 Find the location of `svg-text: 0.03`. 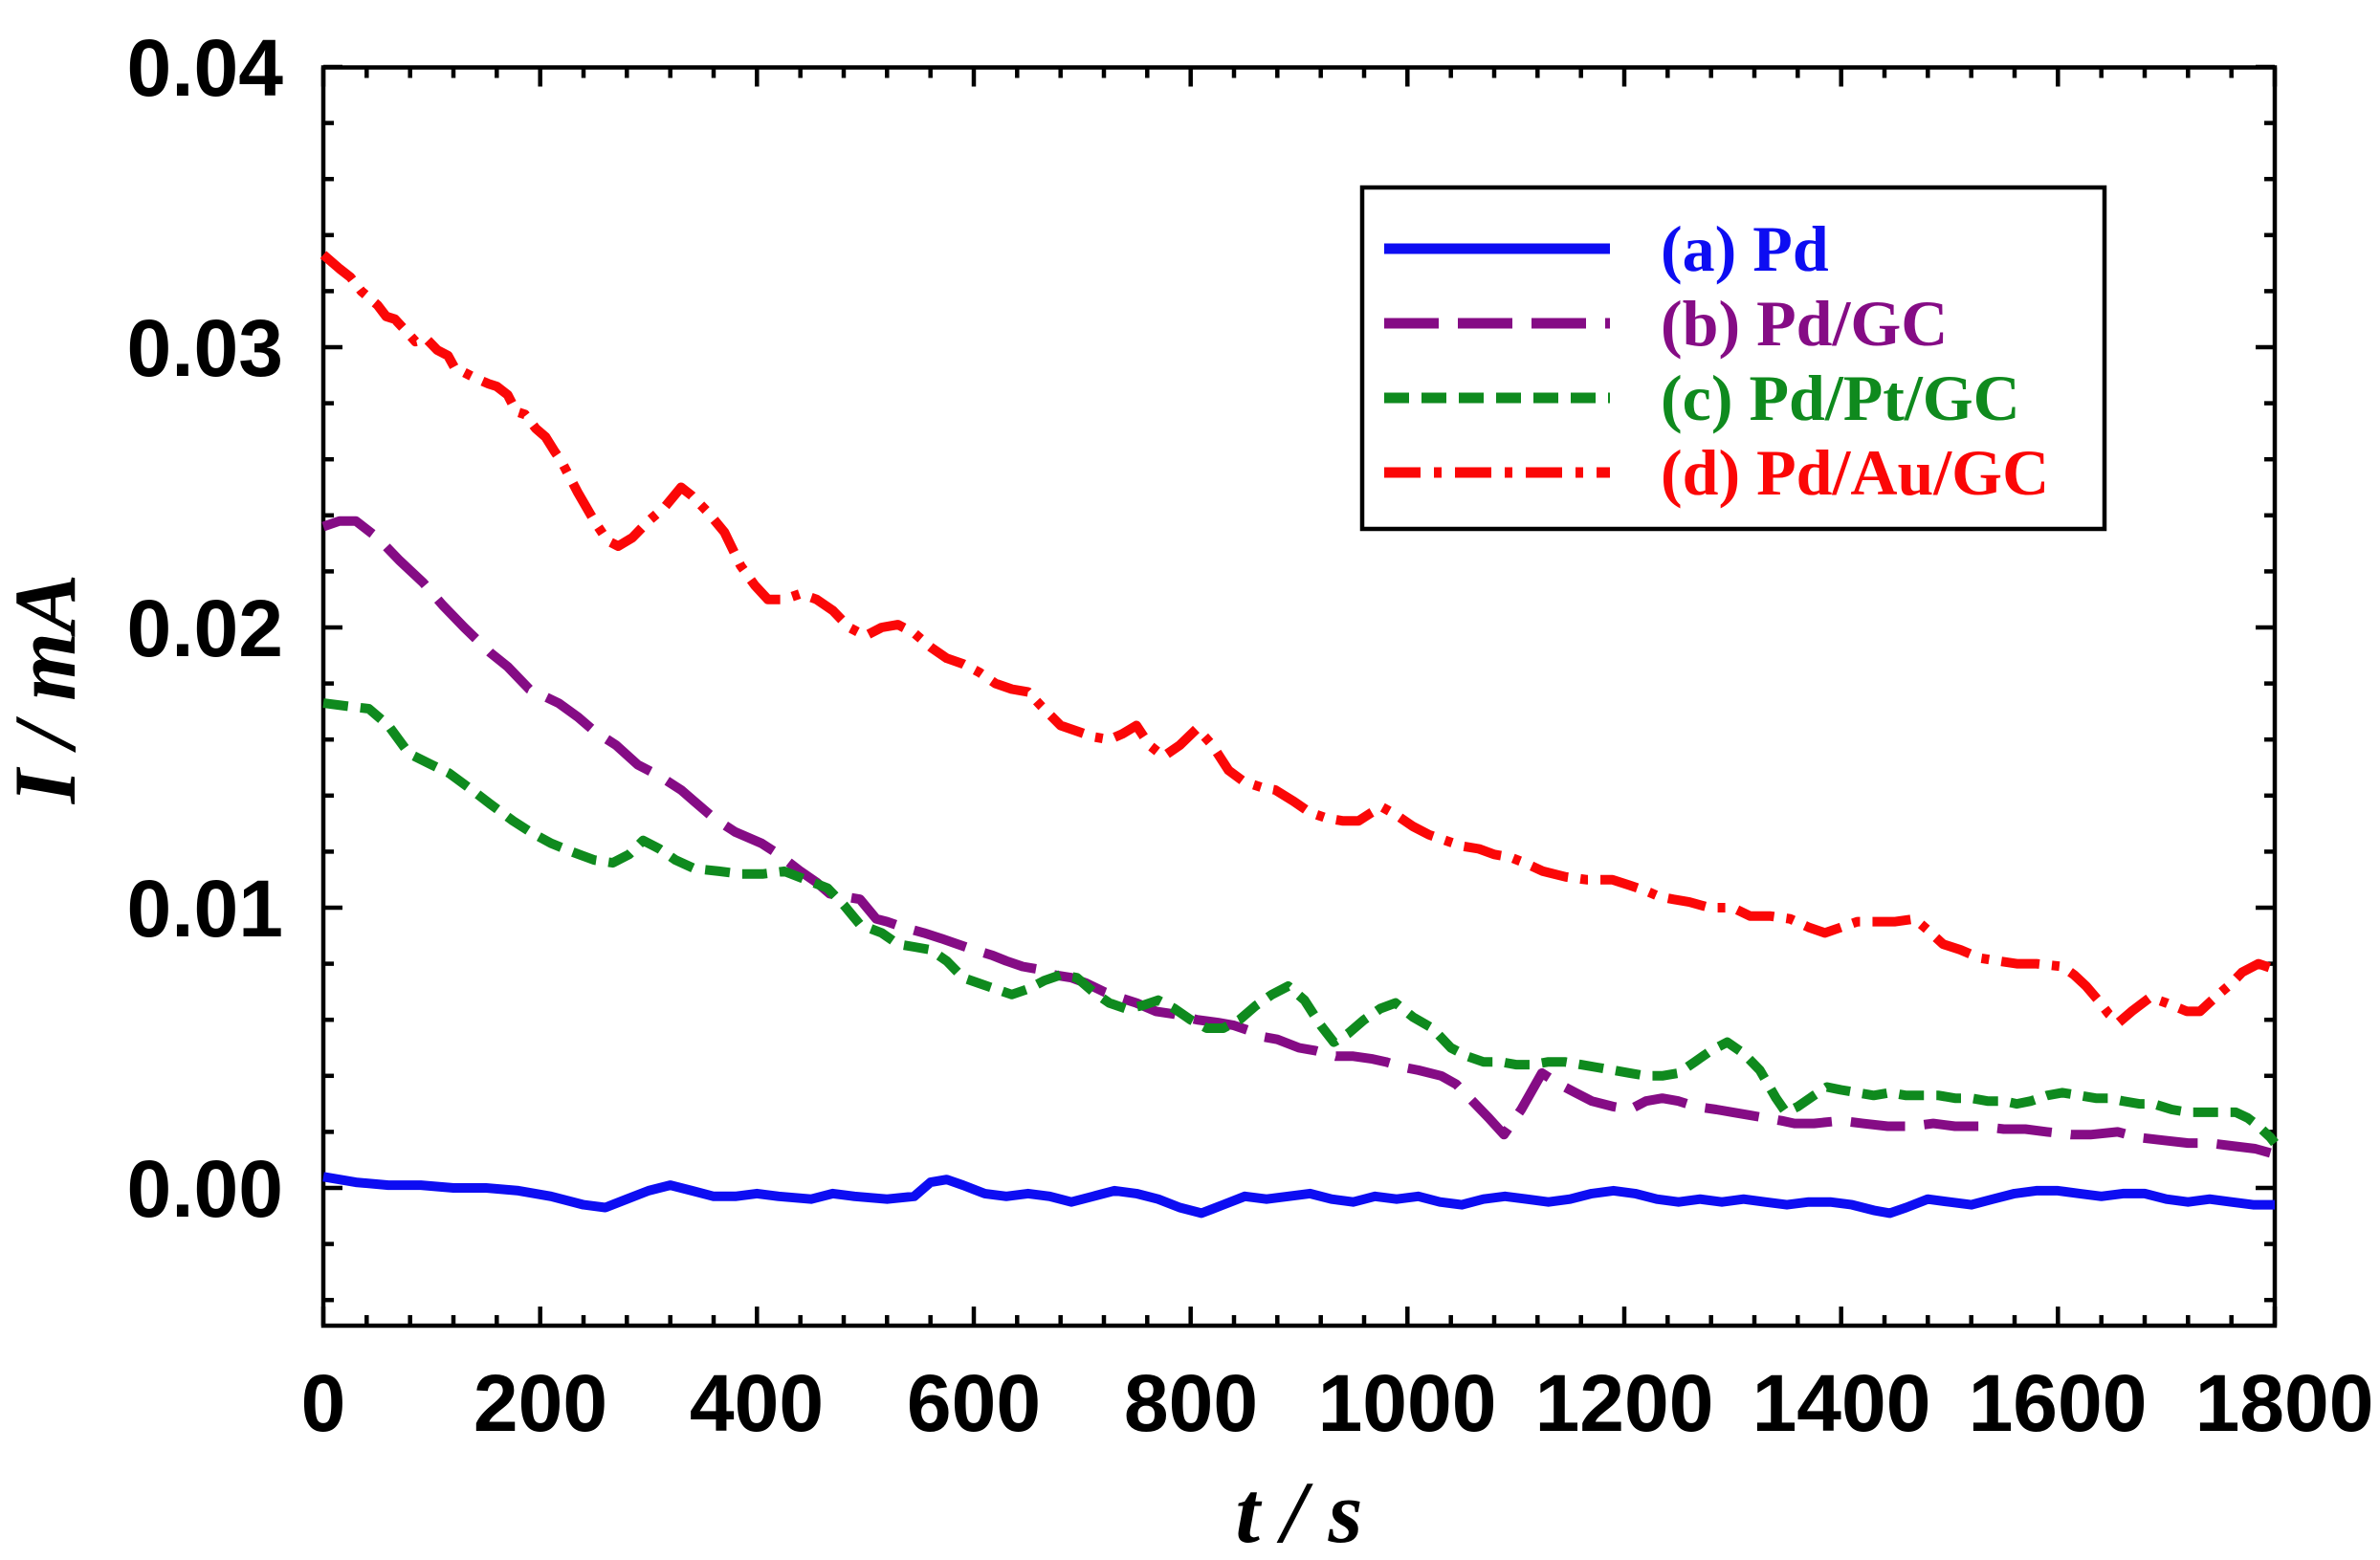

svg-text: 0.03 is located at coordinates (205, 348).